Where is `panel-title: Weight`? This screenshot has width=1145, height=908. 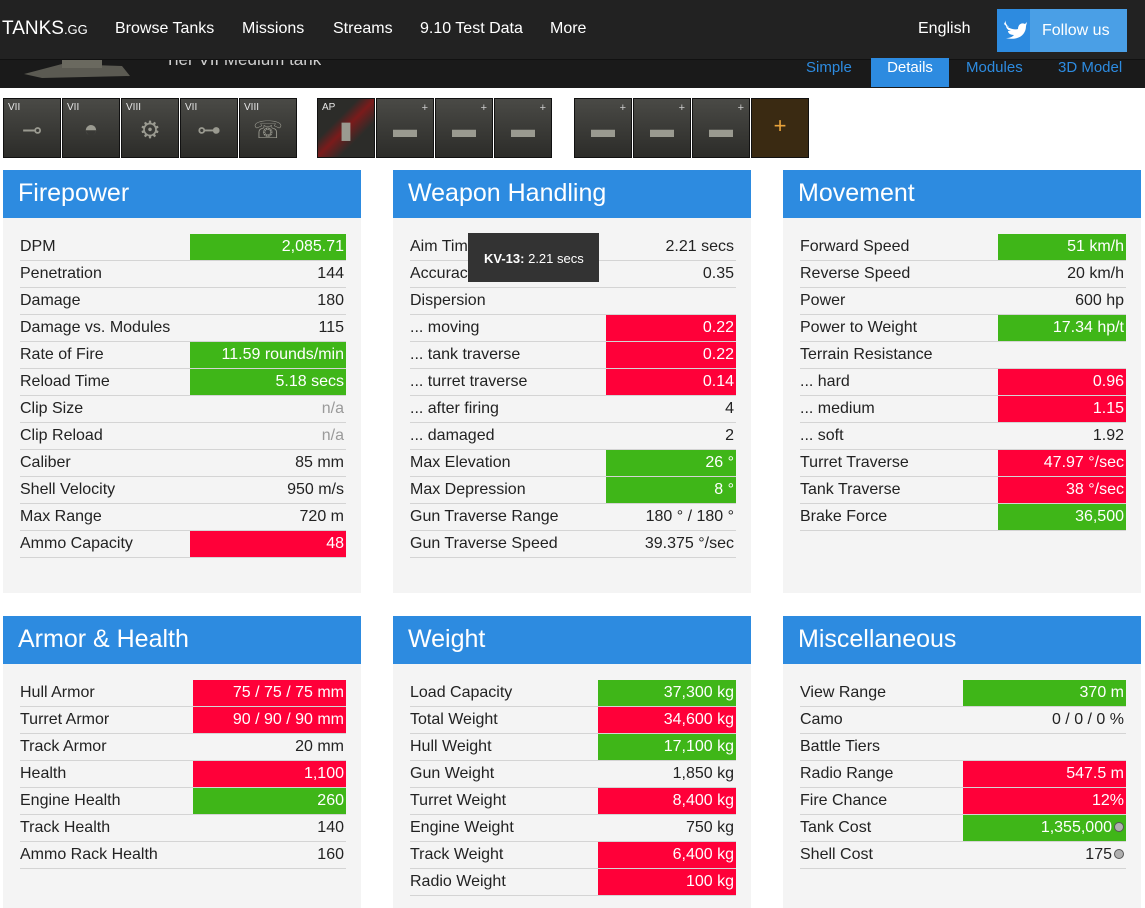
panel-title: Weight is located at coordinates (572, 640).